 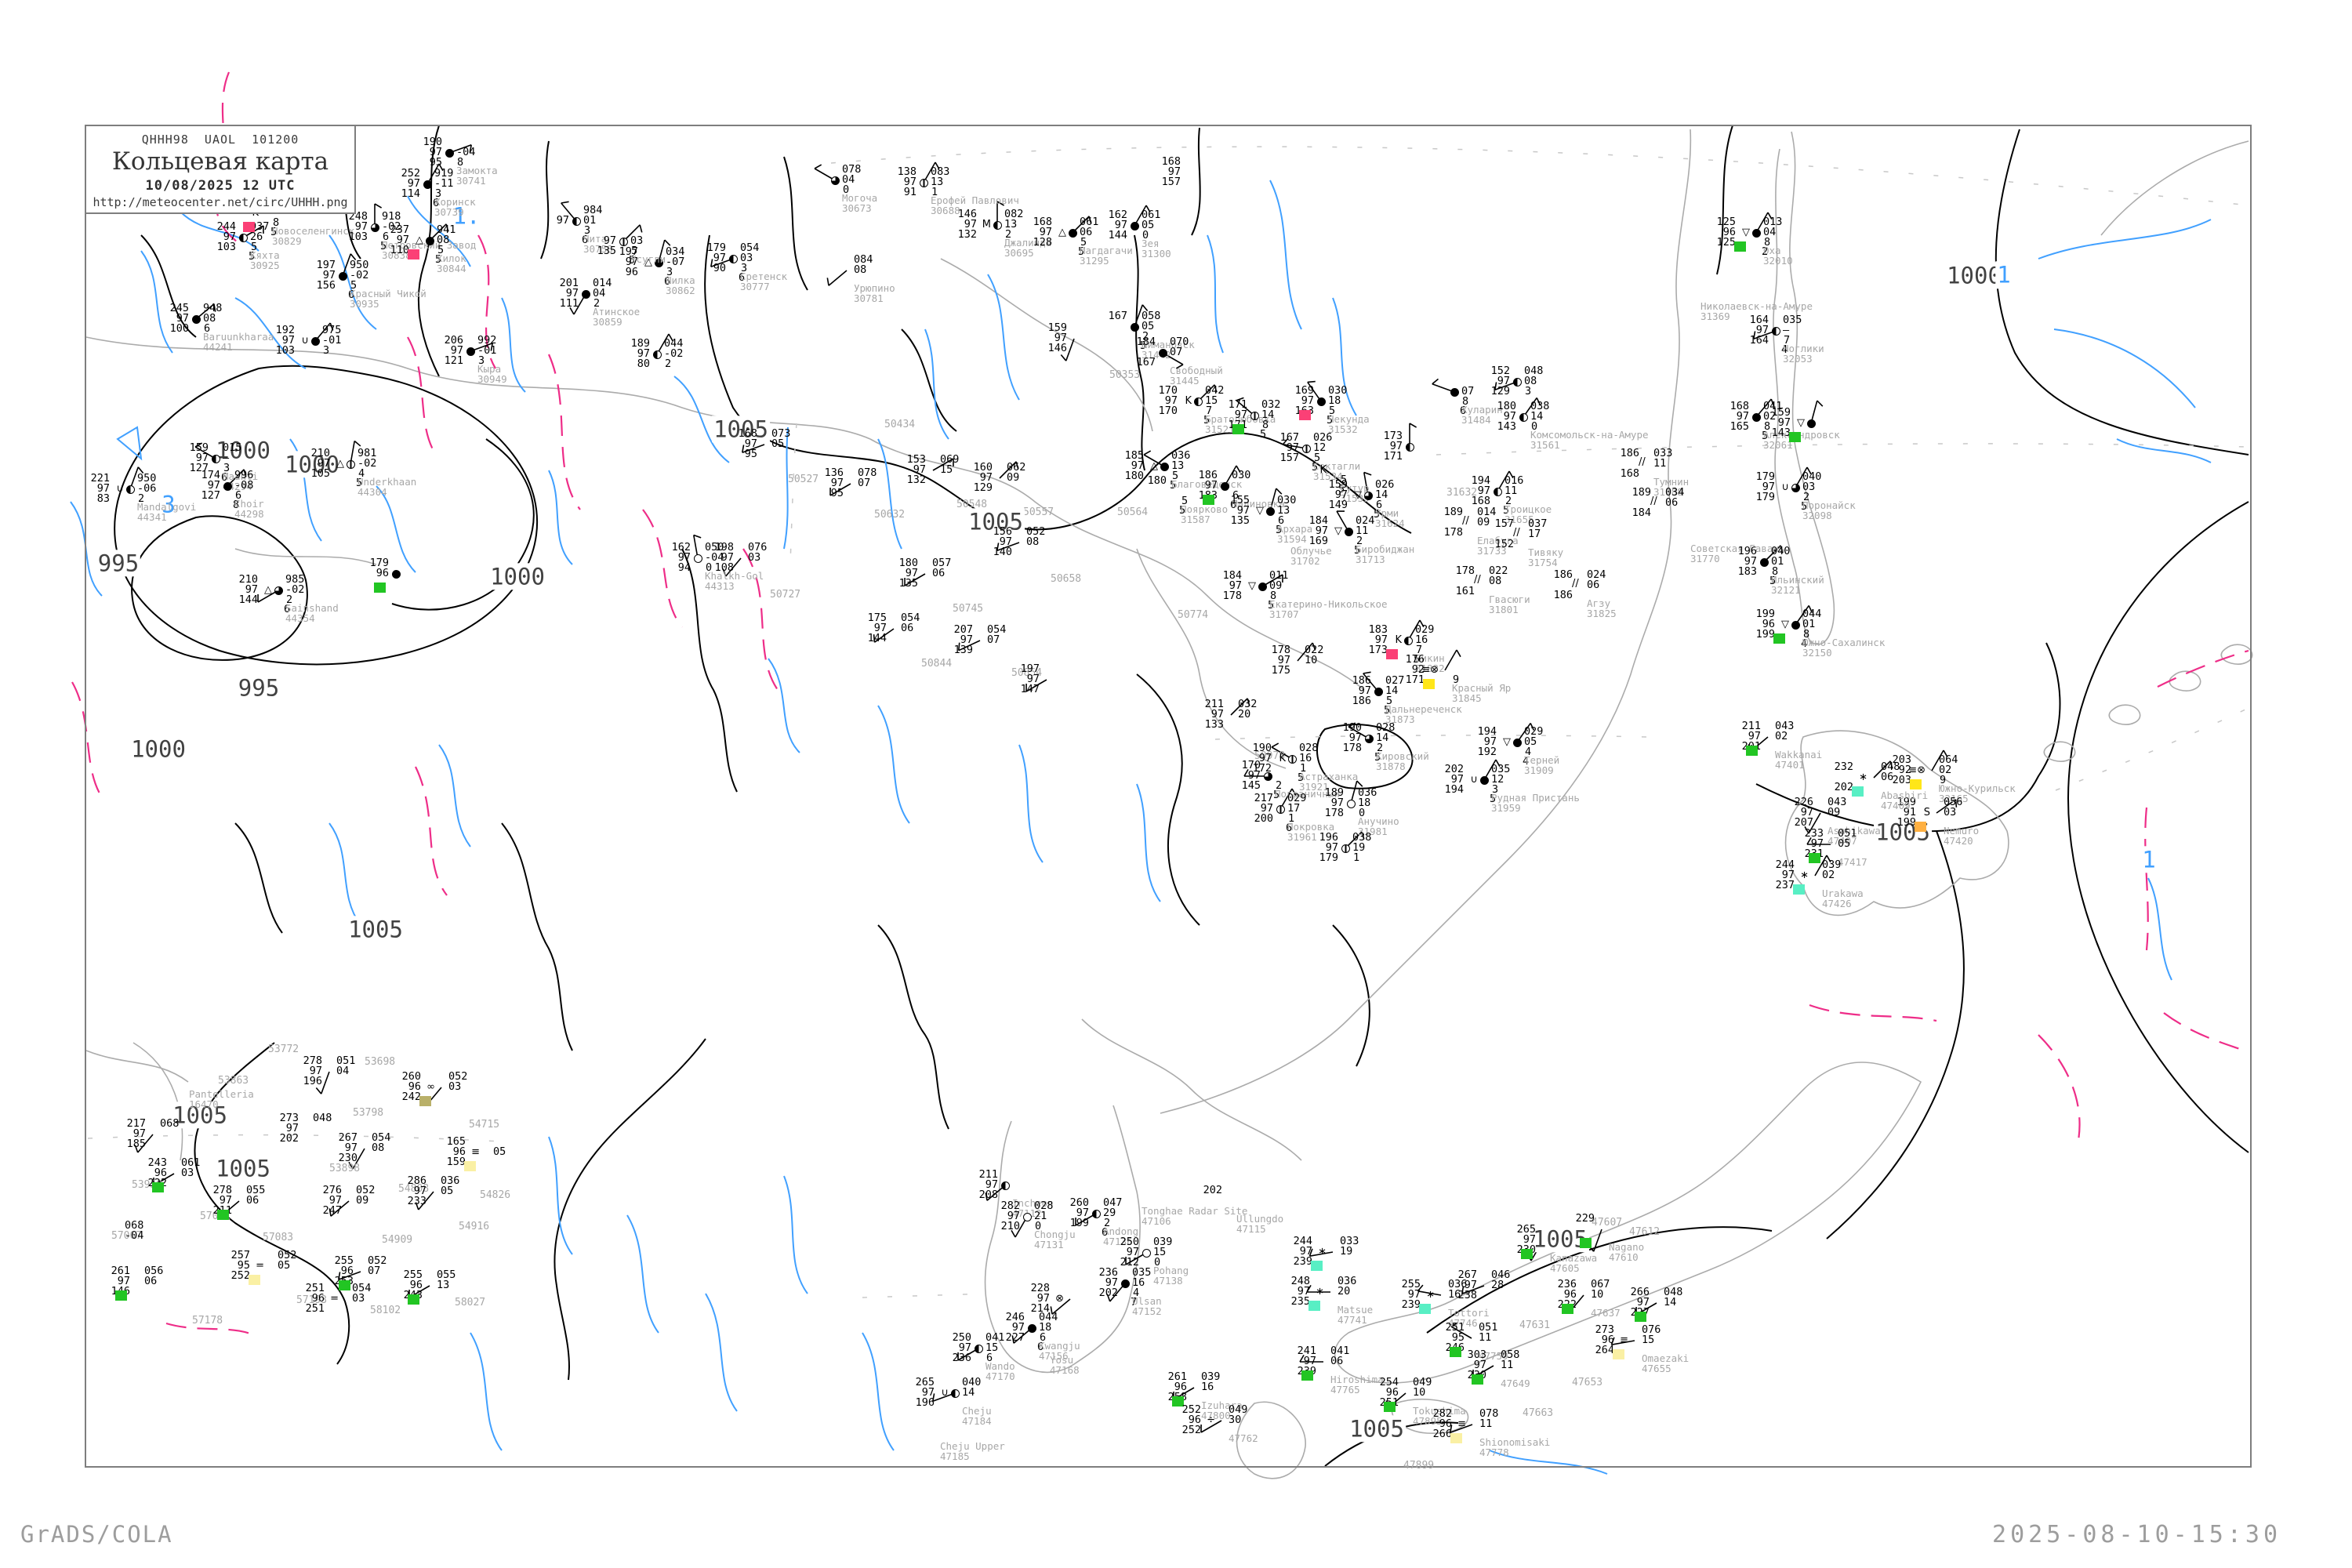 What do you see at coordinates (391, 227) in the screenshot?
I see `station-tendency: -02` at bounding box center [391, 227].